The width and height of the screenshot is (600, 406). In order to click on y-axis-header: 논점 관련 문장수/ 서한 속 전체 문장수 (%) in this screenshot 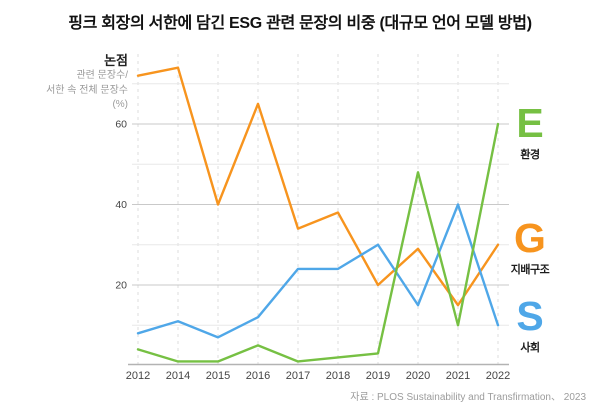, I will do `click(64, 83)`.